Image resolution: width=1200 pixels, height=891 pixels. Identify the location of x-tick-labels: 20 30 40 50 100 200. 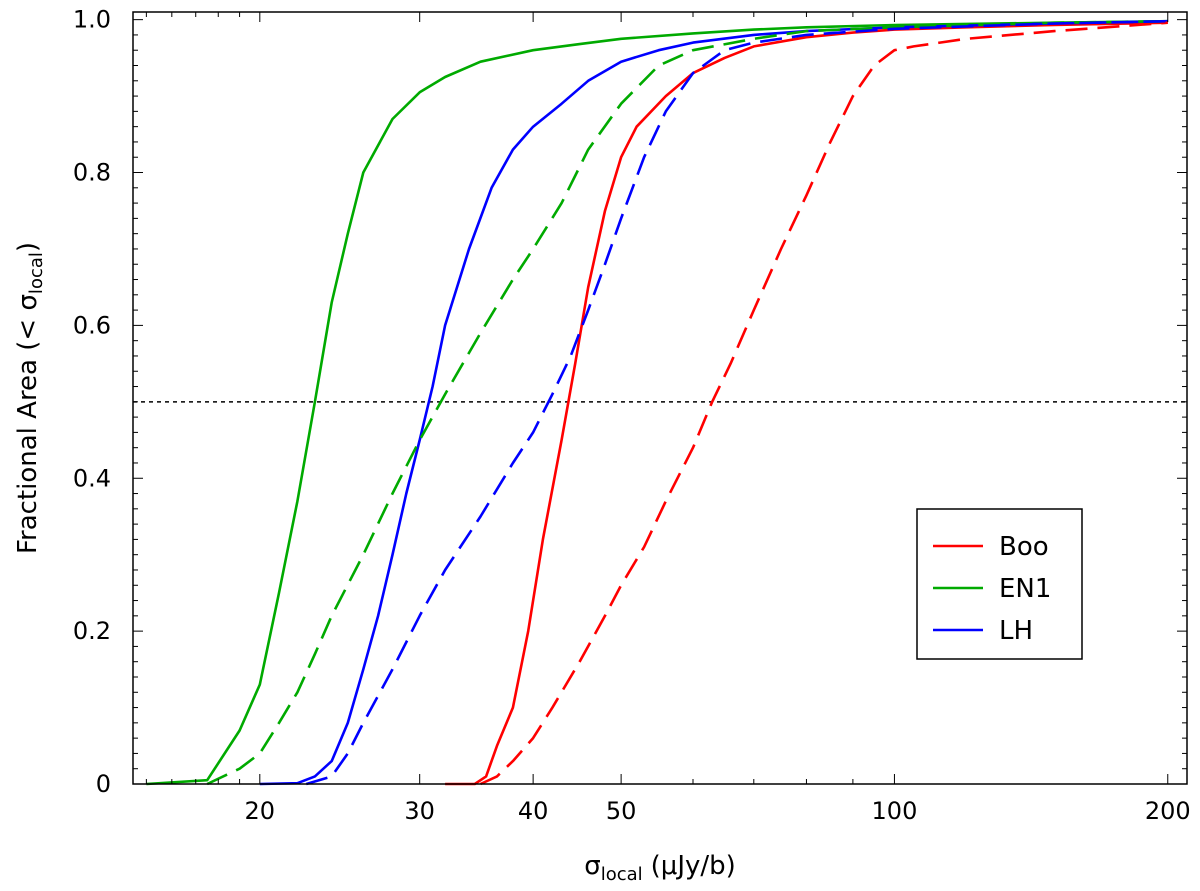
(718, 811).